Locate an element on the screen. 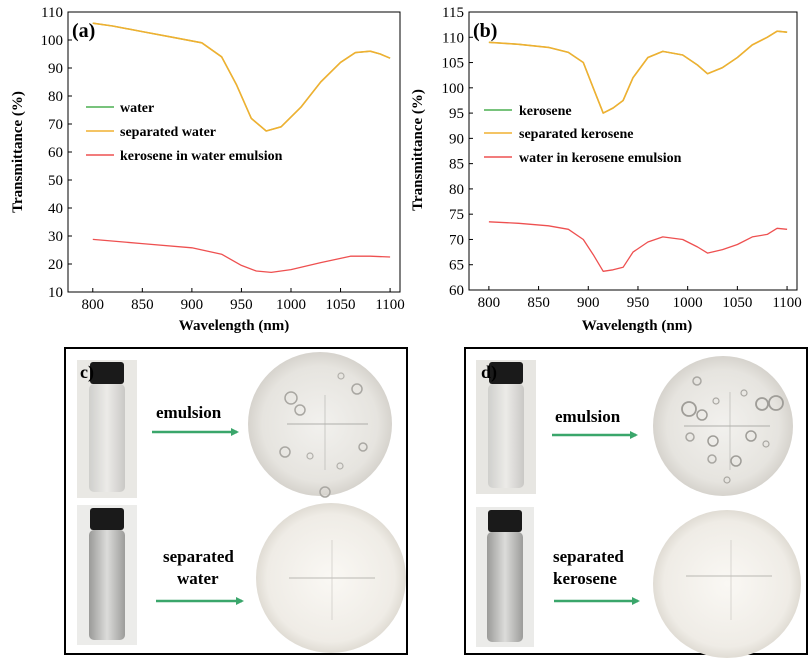 The height and width of the screenshot is (658, 812). chartB-ytick-label: 85 is located at coordinates (456, 165).